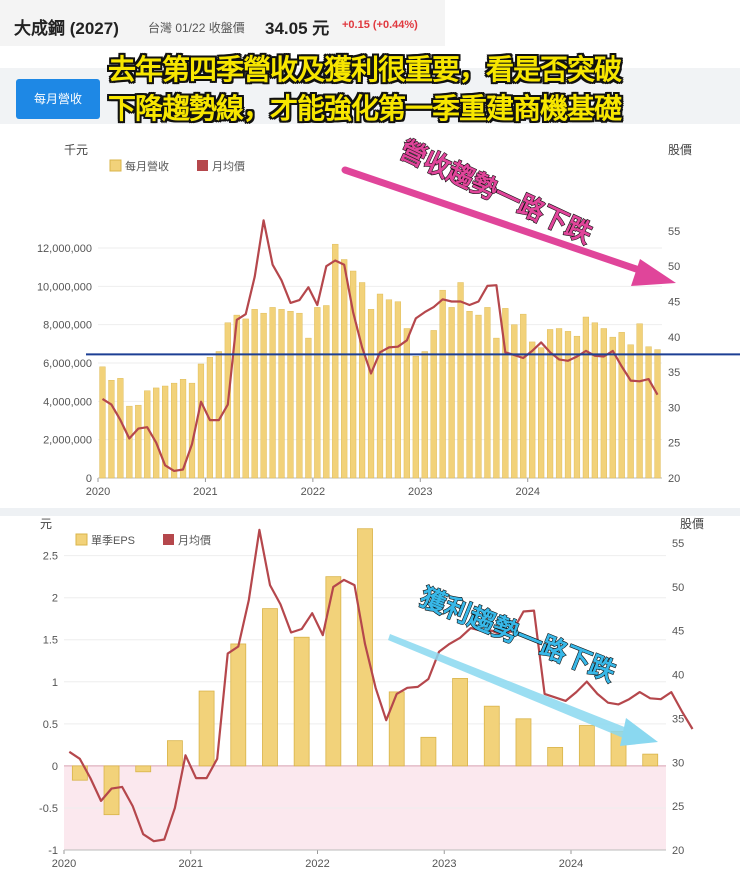 Image resolution: width=740 pixels, height=887 pixels. Describe the element at coordinates (365, 69) in the screenshot. I see `banner-line-1: 去年第四季營收及獲利很重要，看是否突破` at that location.